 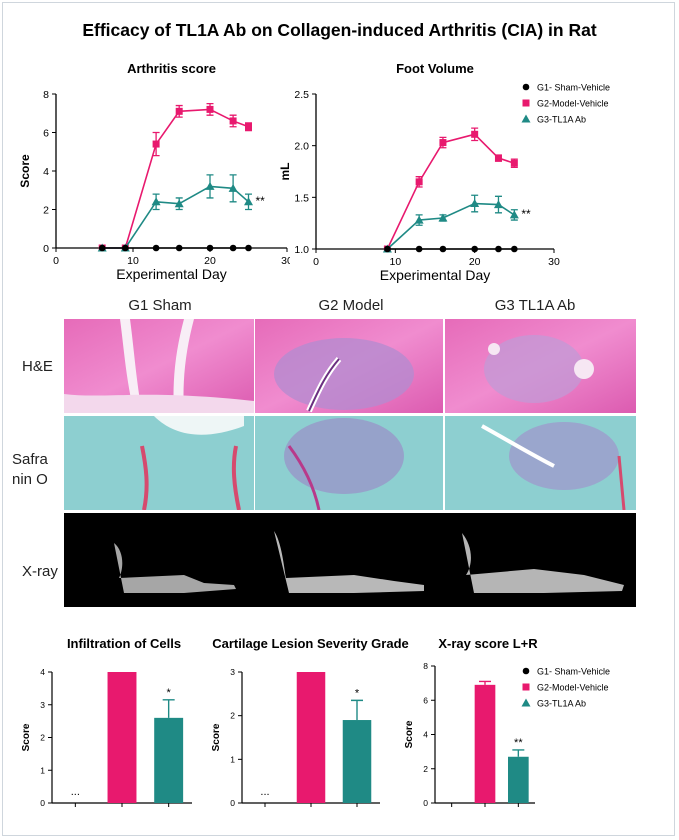 What do you see at coordinates (160, 305) in the screenshot?
I see `column-label-g1: G1 Sham` at bounding box center [160, 305].